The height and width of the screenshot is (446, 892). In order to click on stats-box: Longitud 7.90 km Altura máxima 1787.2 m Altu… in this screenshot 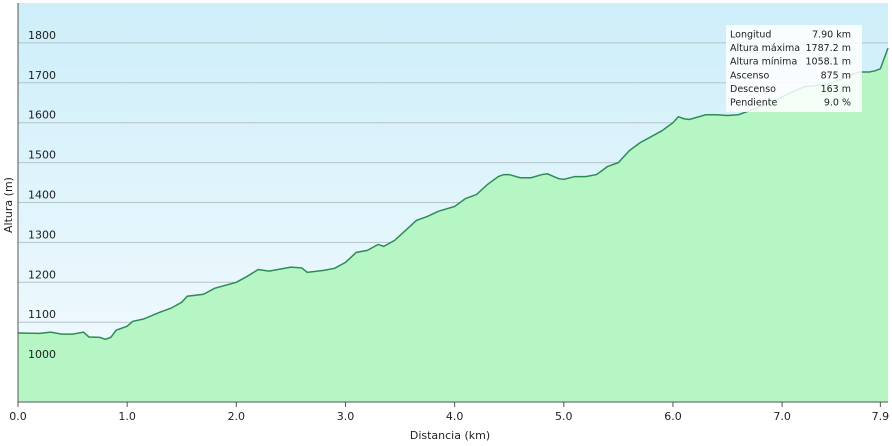, I will do `click(794, 68)`.